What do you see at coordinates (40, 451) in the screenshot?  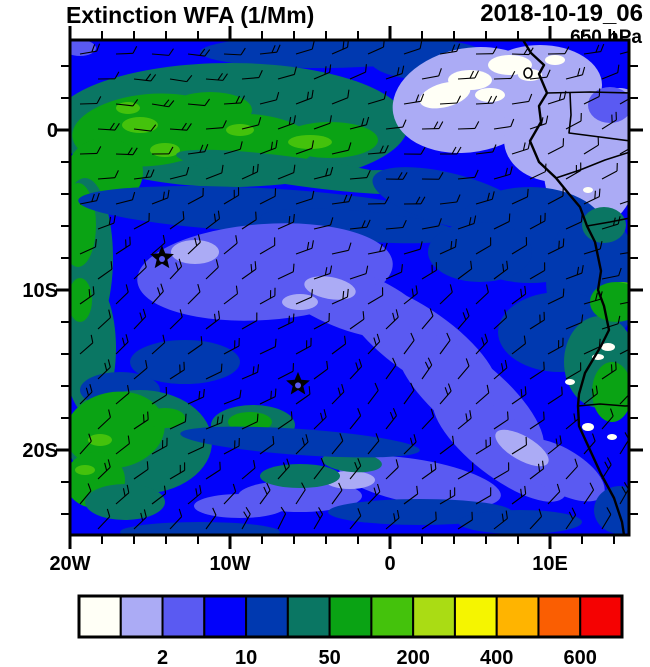 I see `y-axis-label: 20S` at bounding box center [40, 451].